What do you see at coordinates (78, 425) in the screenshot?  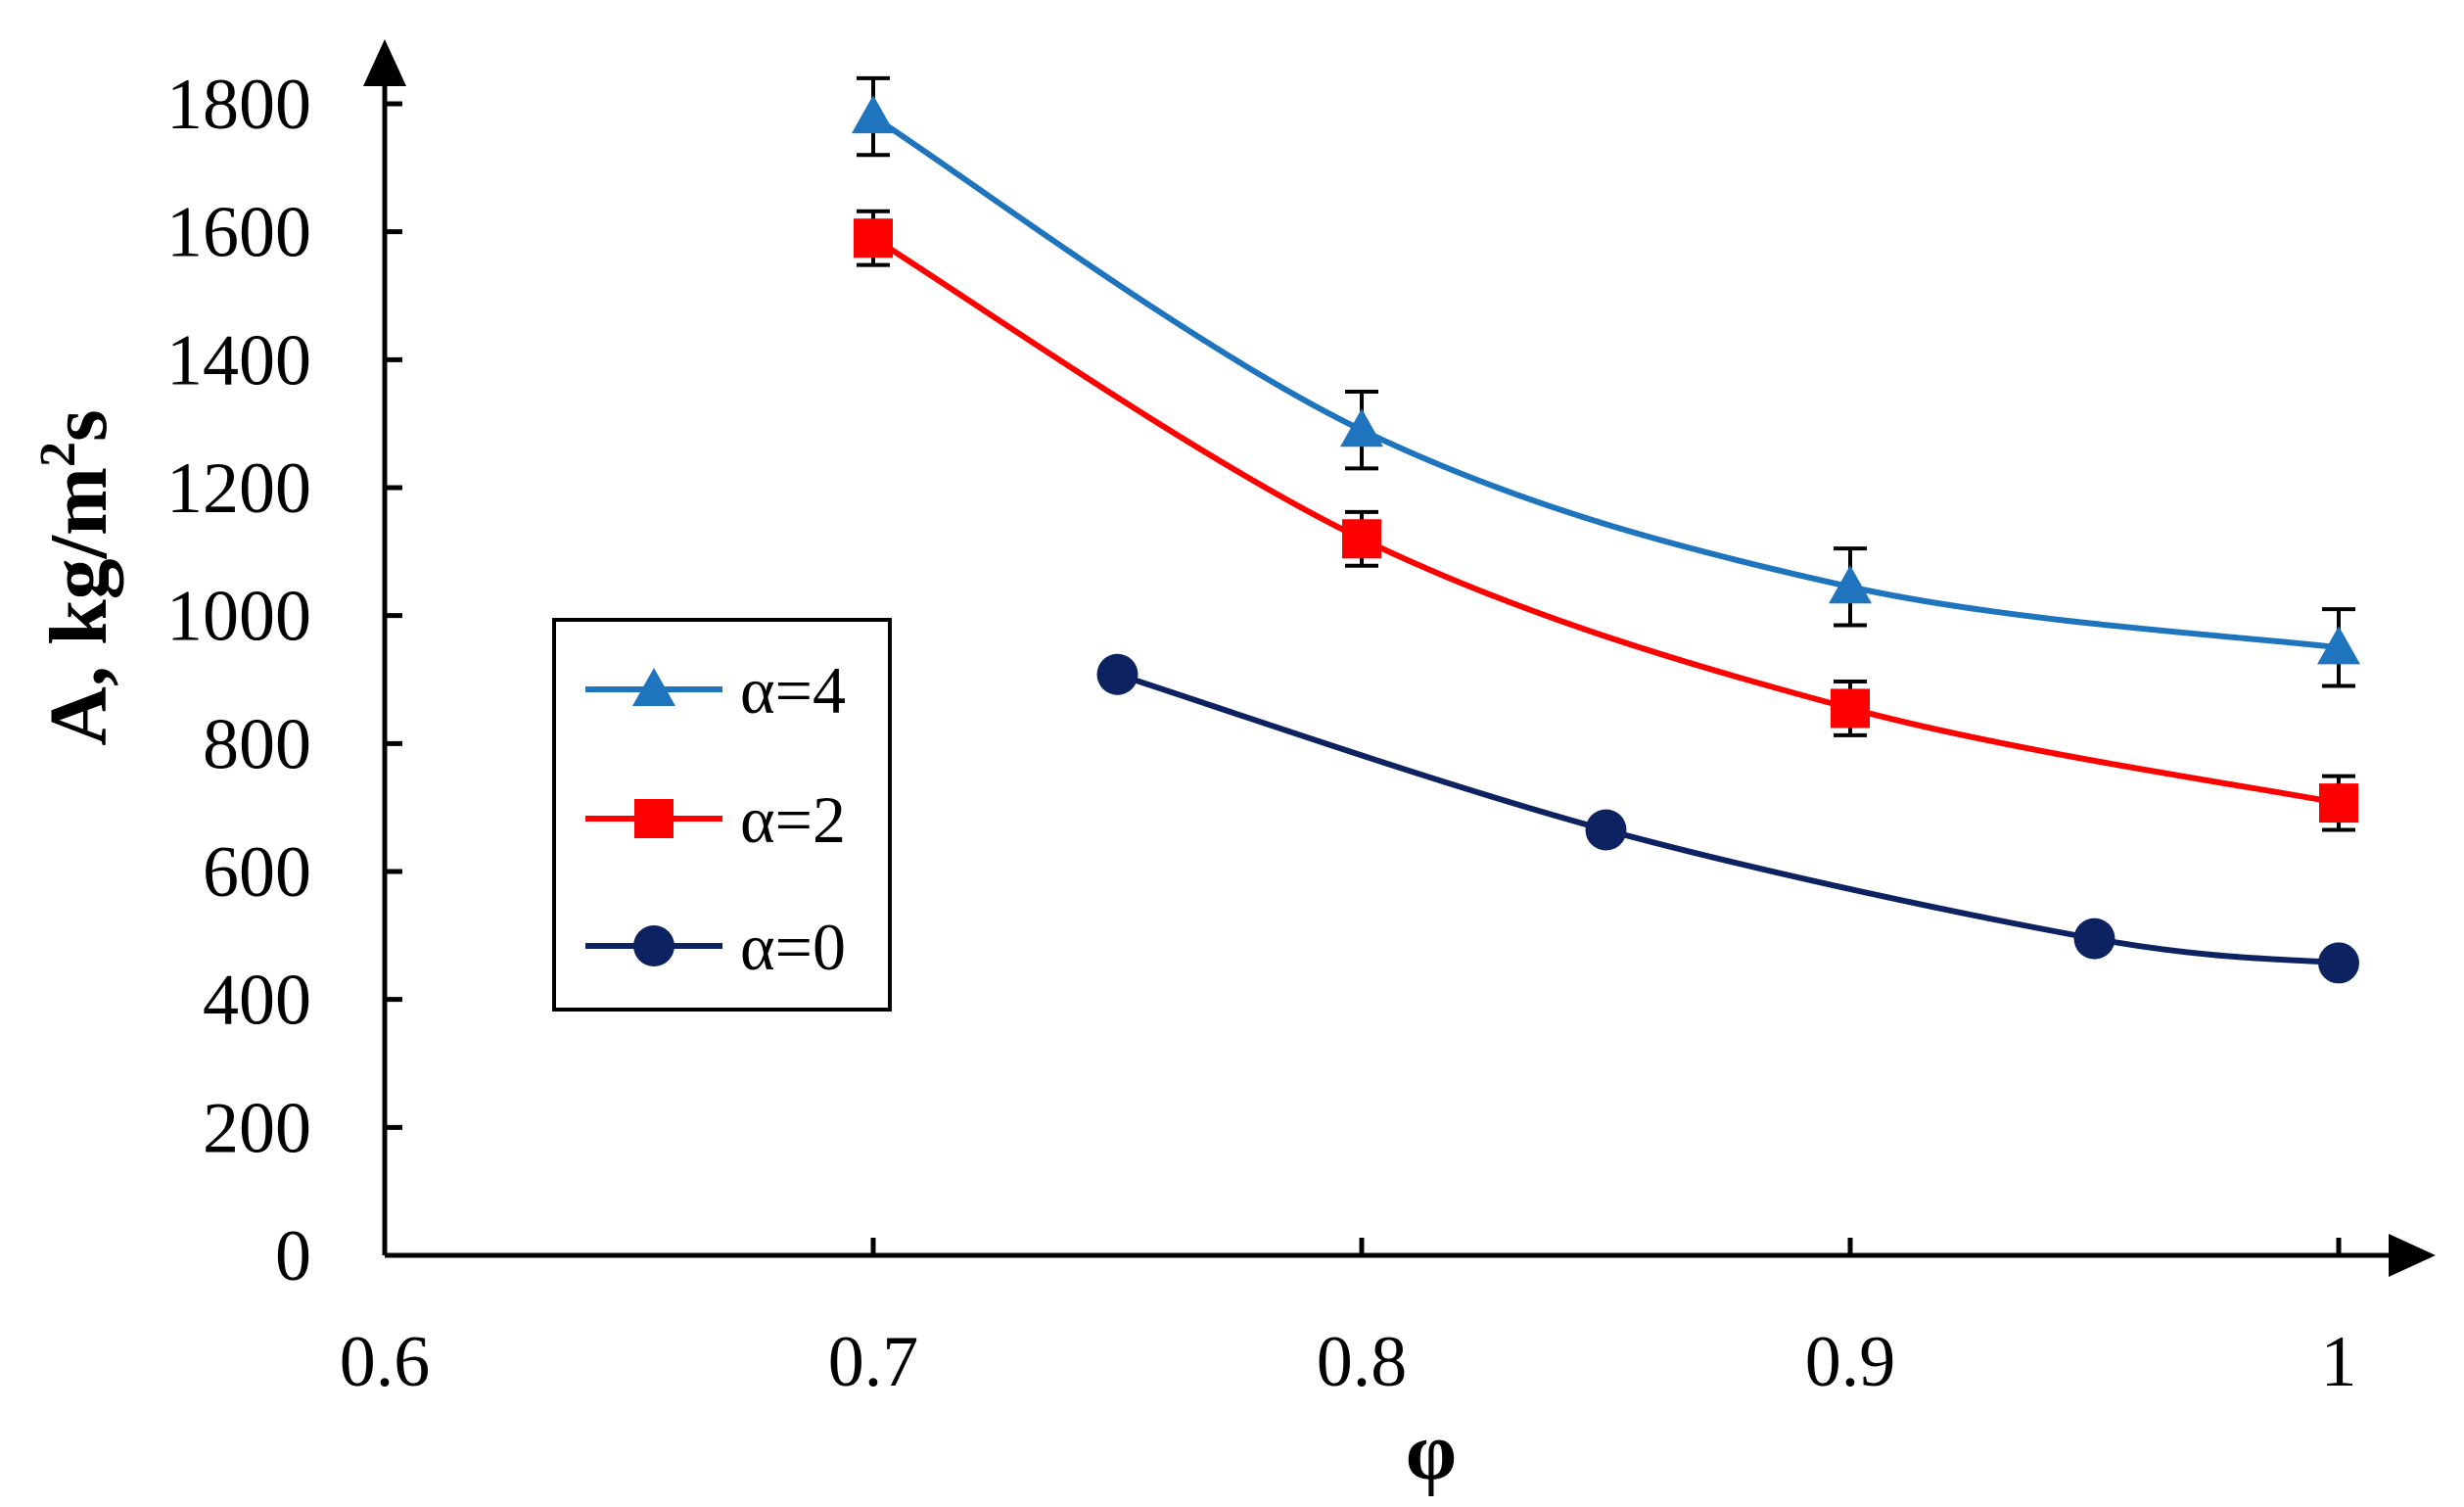 I see `y-axis-title-tail: s` at bounding box center [78, 425].